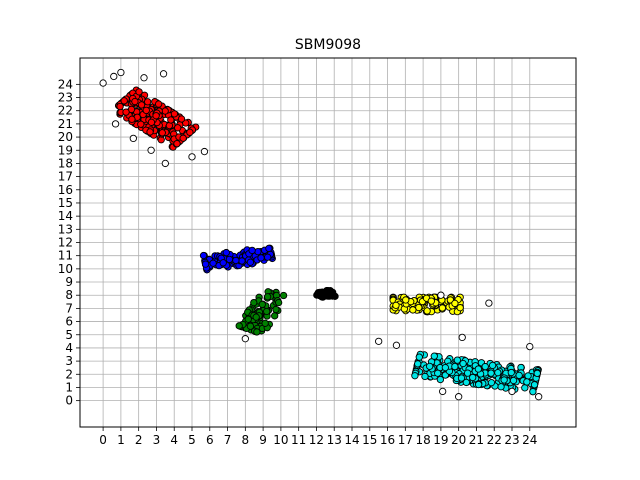 The image size is (640, 480). Describe the element at coordinates (65, 124) in the screenshot. I see `y-tick-label: 21` at that location.